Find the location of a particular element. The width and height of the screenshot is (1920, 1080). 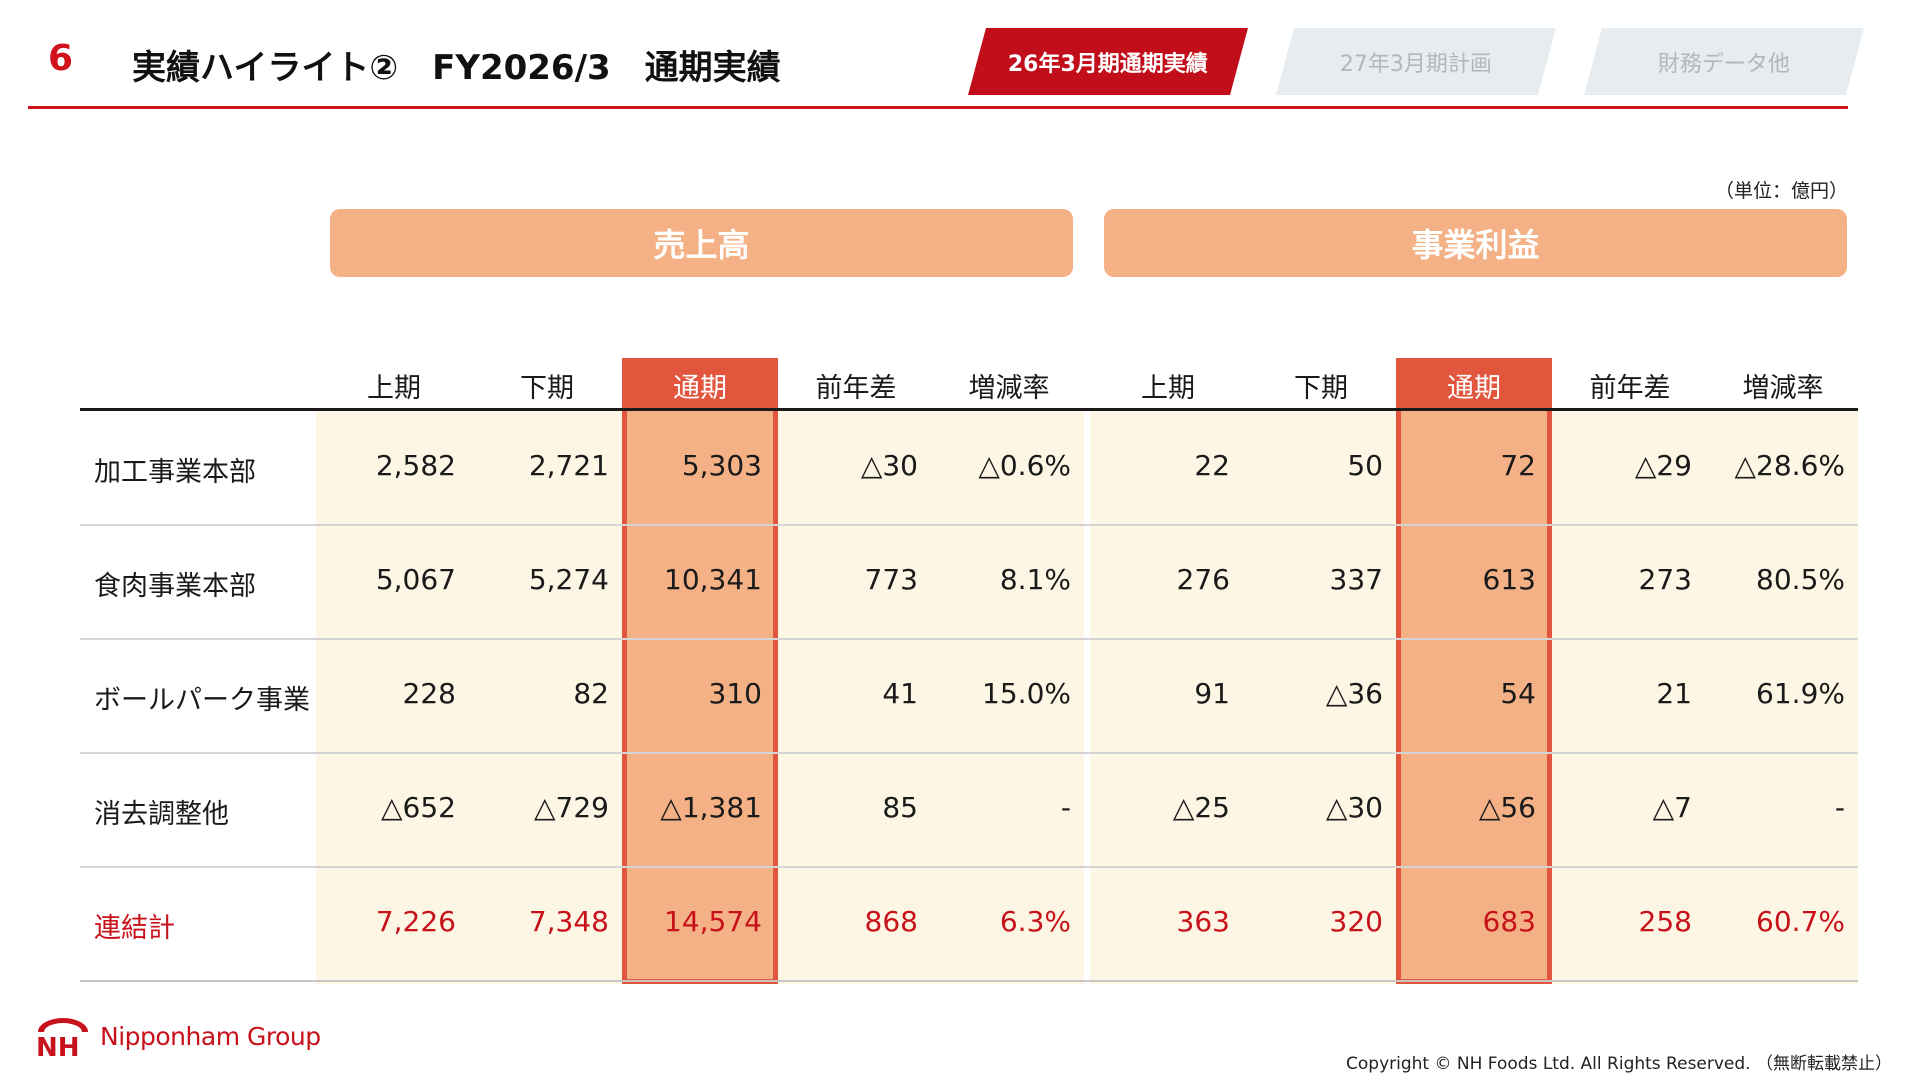

nh-logo-icon: NH is located at coordinates (62, 1038).